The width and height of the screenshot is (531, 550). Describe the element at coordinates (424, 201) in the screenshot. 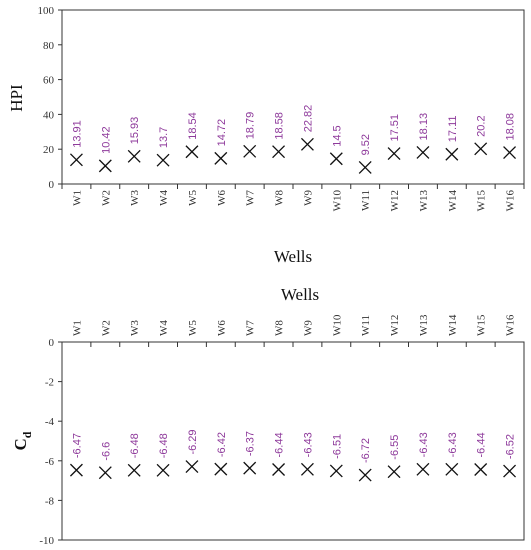

I see `hpi-x-tick-label: W13` at that location.